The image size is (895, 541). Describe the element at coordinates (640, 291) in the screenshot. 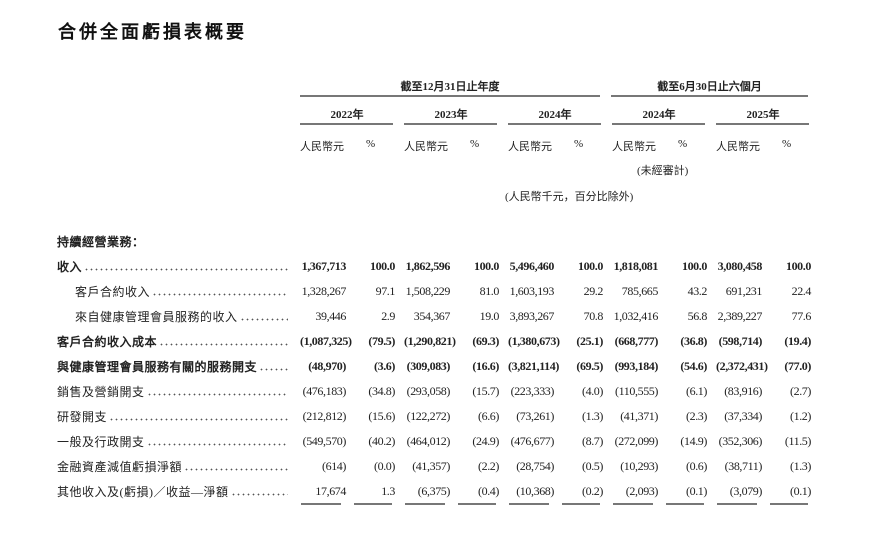

I see `value-cell: 785,665` at that location.